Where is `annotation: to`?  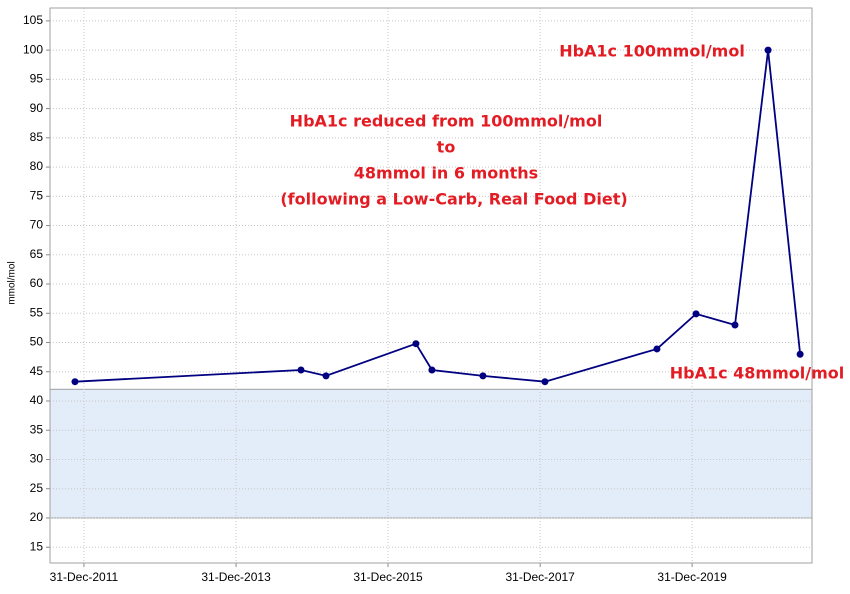
annotation: to is located at coordinates (446, 147).